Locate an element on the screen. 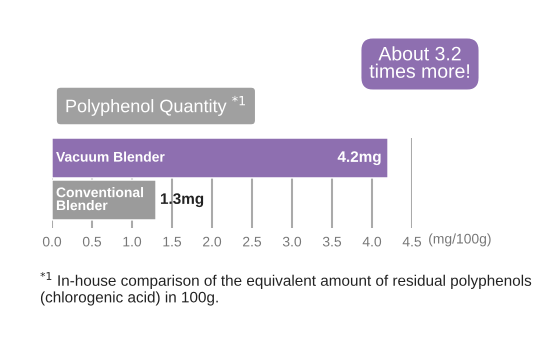 Image resolution: width=540 pixels, height=350 pixels. x-tick-label: 0.0 is located at coordinates (52, 241).